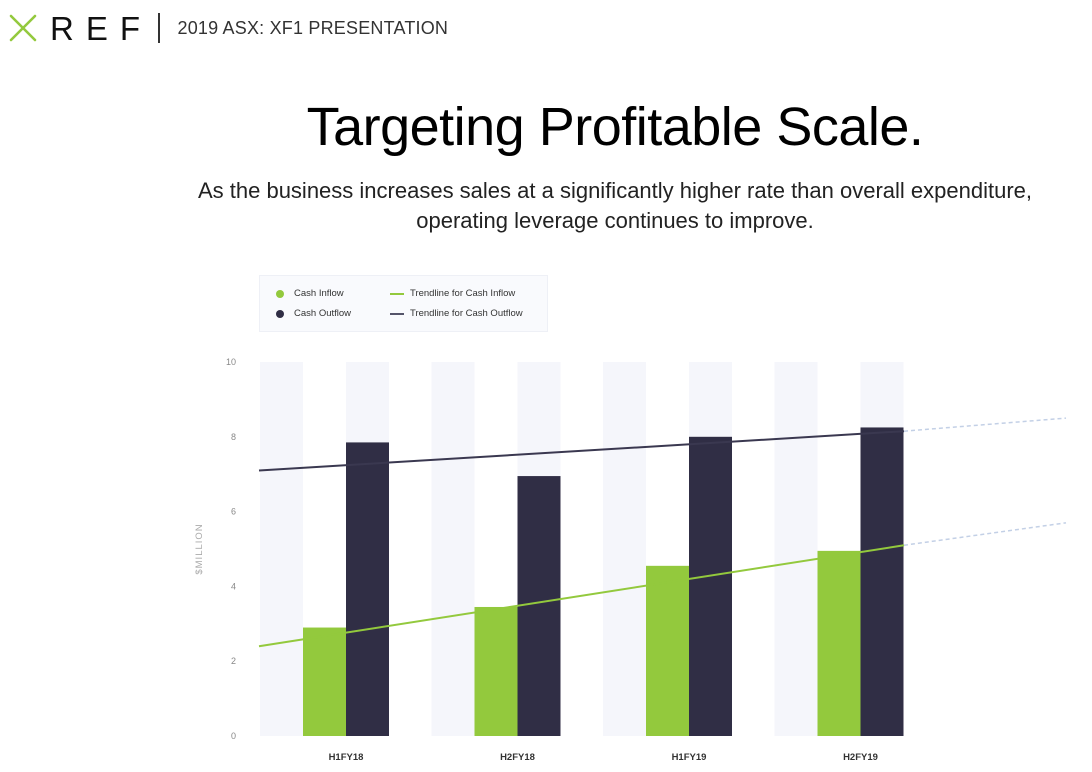  I want to click on x-tick-label: H2FY18, so click(517, 757).